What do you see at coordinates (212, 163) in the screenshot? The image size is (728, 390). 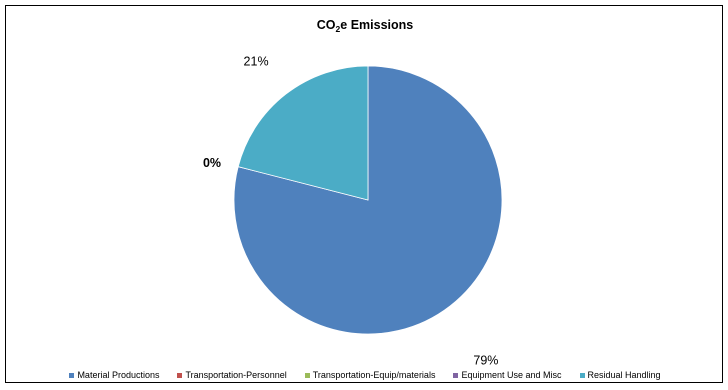 I see `data-label-equipment-use-and-misc: 0%` at bounding box center [212, 163].